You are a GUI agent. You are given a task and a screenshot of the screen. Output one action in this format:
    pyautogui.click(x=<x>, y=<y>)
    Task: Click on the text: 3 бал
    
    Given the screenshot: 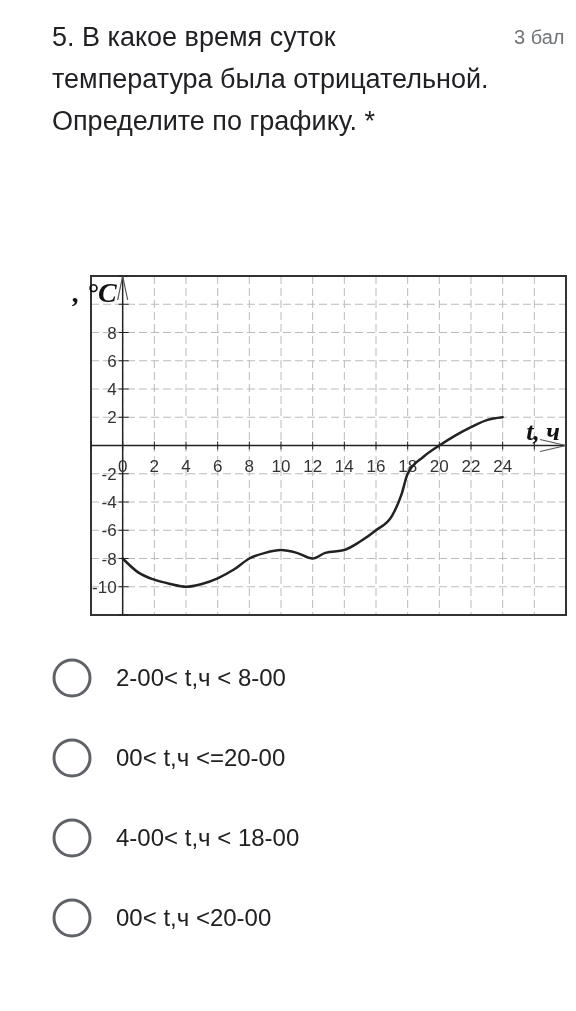 What is the action you would take?
    pyautogui.click(x=539, y=37)
    